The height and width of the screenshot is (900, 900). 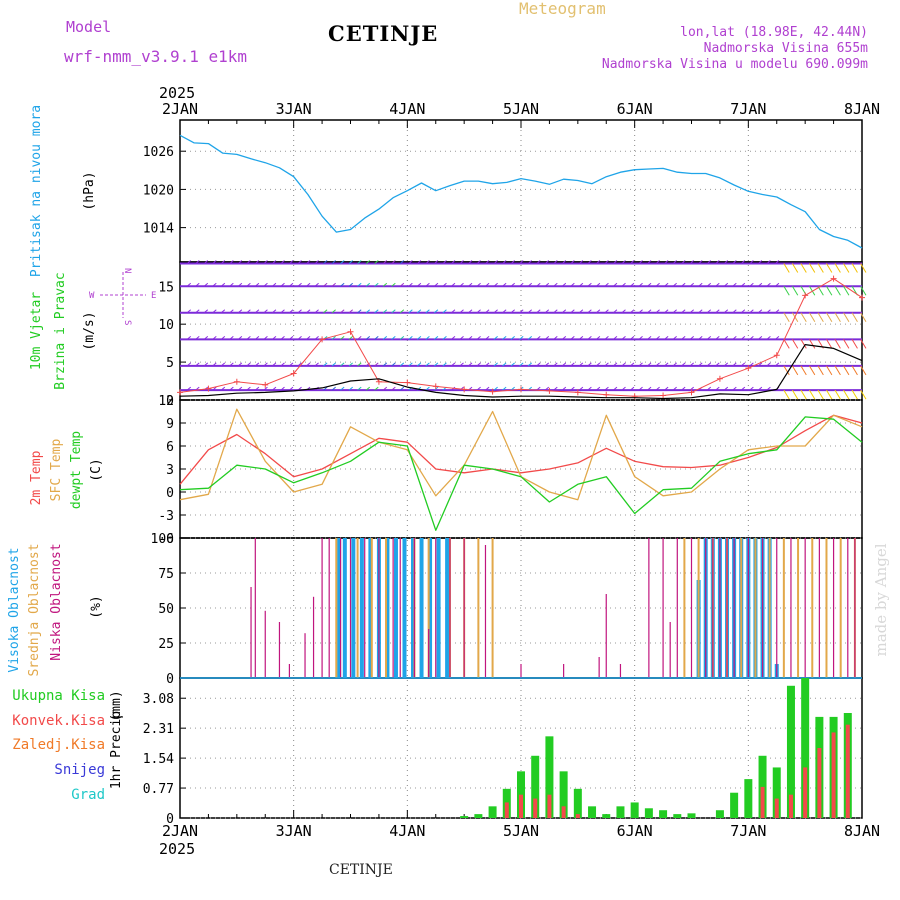 I want to click on temperature-ytick-label: 0, so click(x=170, y=493).